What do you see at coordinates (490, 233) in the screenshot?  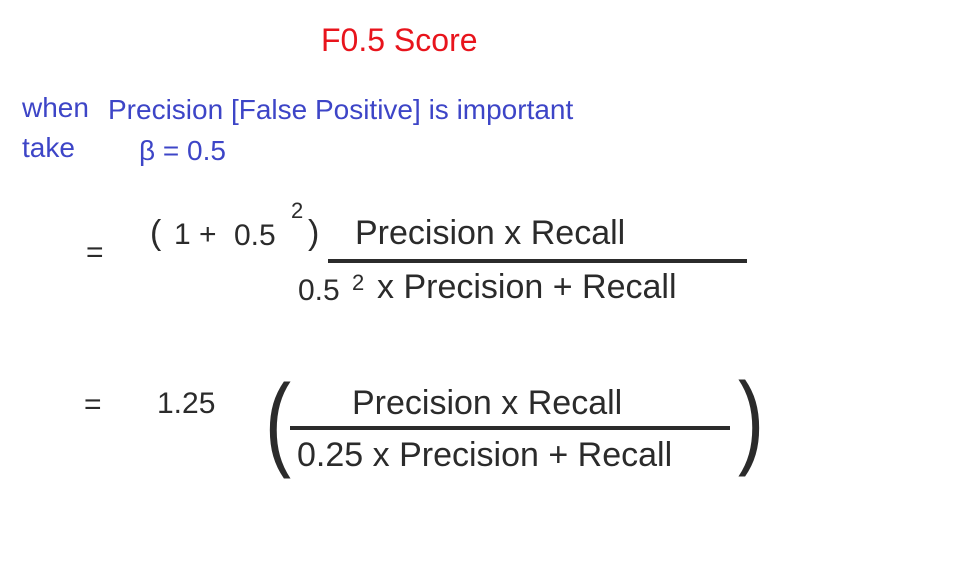 I see `eq1-numerator: Precision x Recall` at bounding box center [490, 233].